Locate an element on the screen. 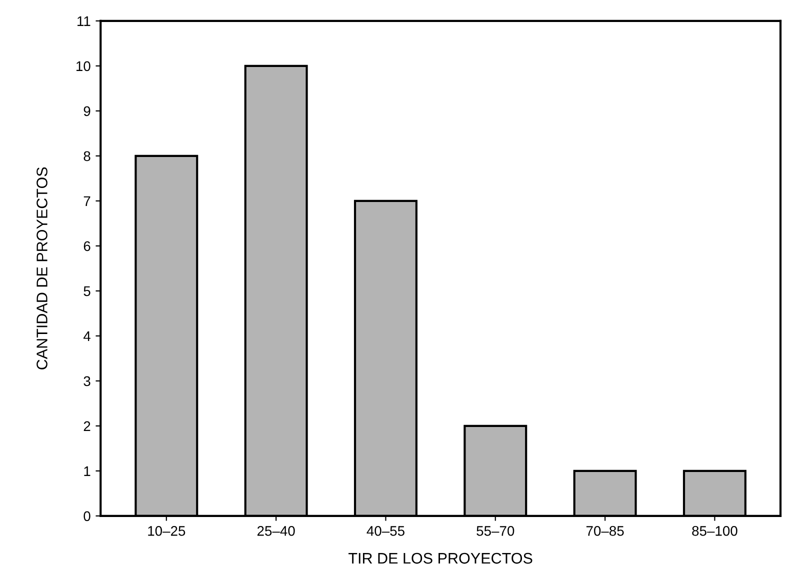 This screenshot has height=581, width=786. y-tick-label: 11 is located at coordinates (84, 21).